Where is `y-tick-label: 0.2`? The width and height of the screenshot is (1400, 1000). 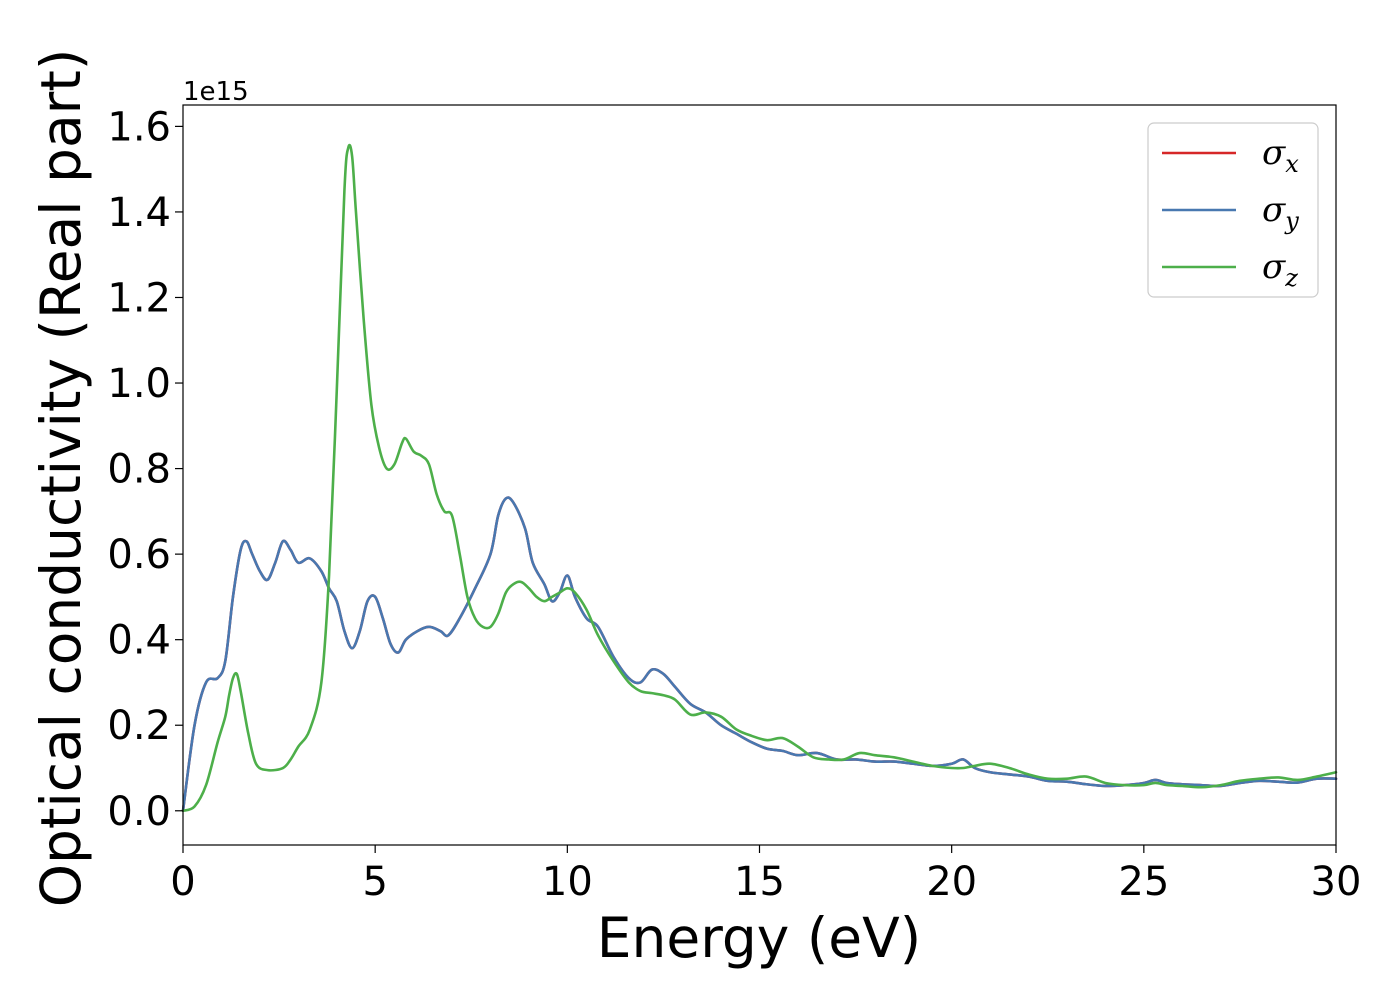
y-tick-label: 0.2 is located at coordinates (139, 726).